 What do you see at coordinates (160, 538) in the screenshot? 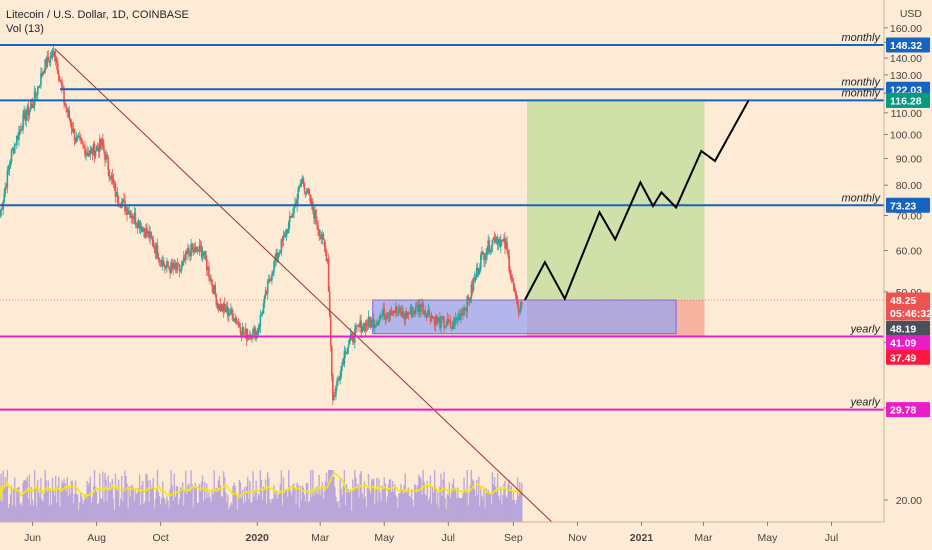
I see `x-tick-label: Oct` at bounding box center [160, 538].